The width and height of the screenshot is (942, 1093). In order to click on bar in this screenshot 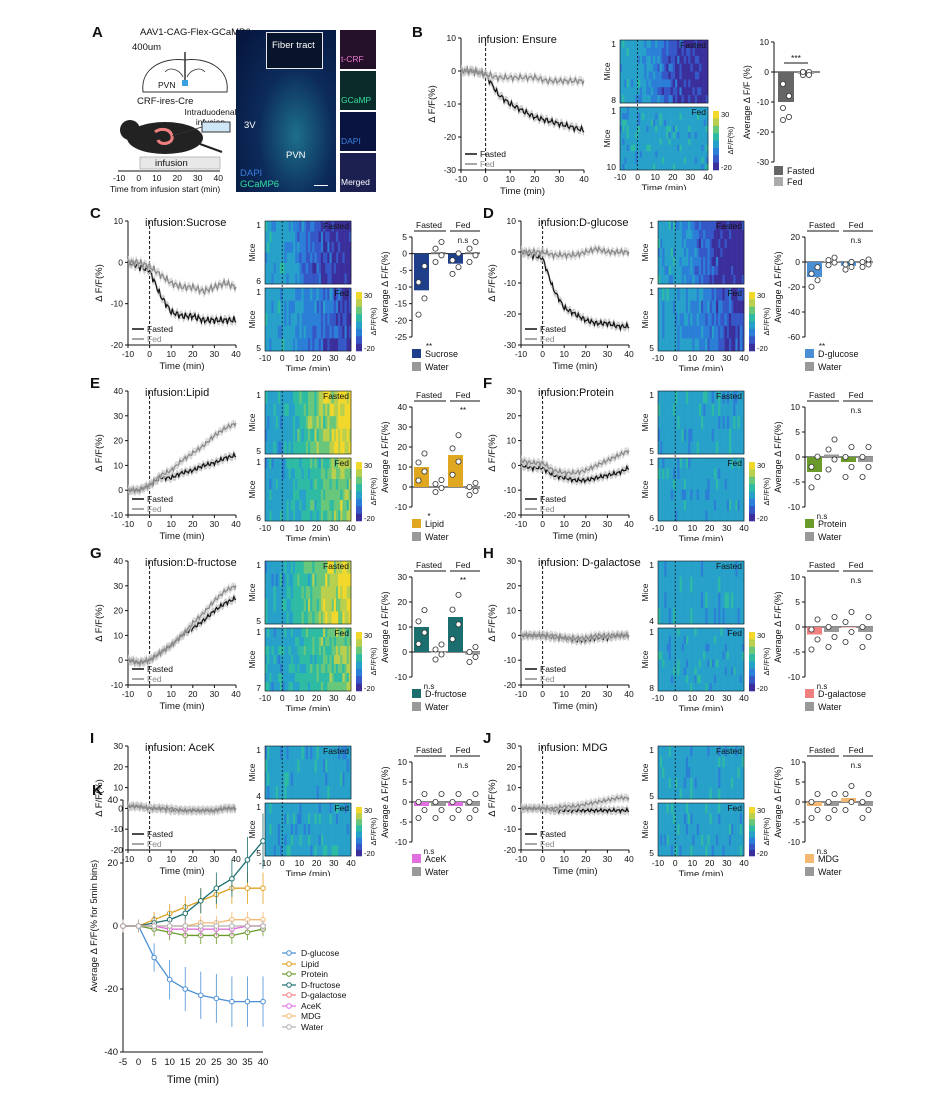, I will do `click(865, 459)`.